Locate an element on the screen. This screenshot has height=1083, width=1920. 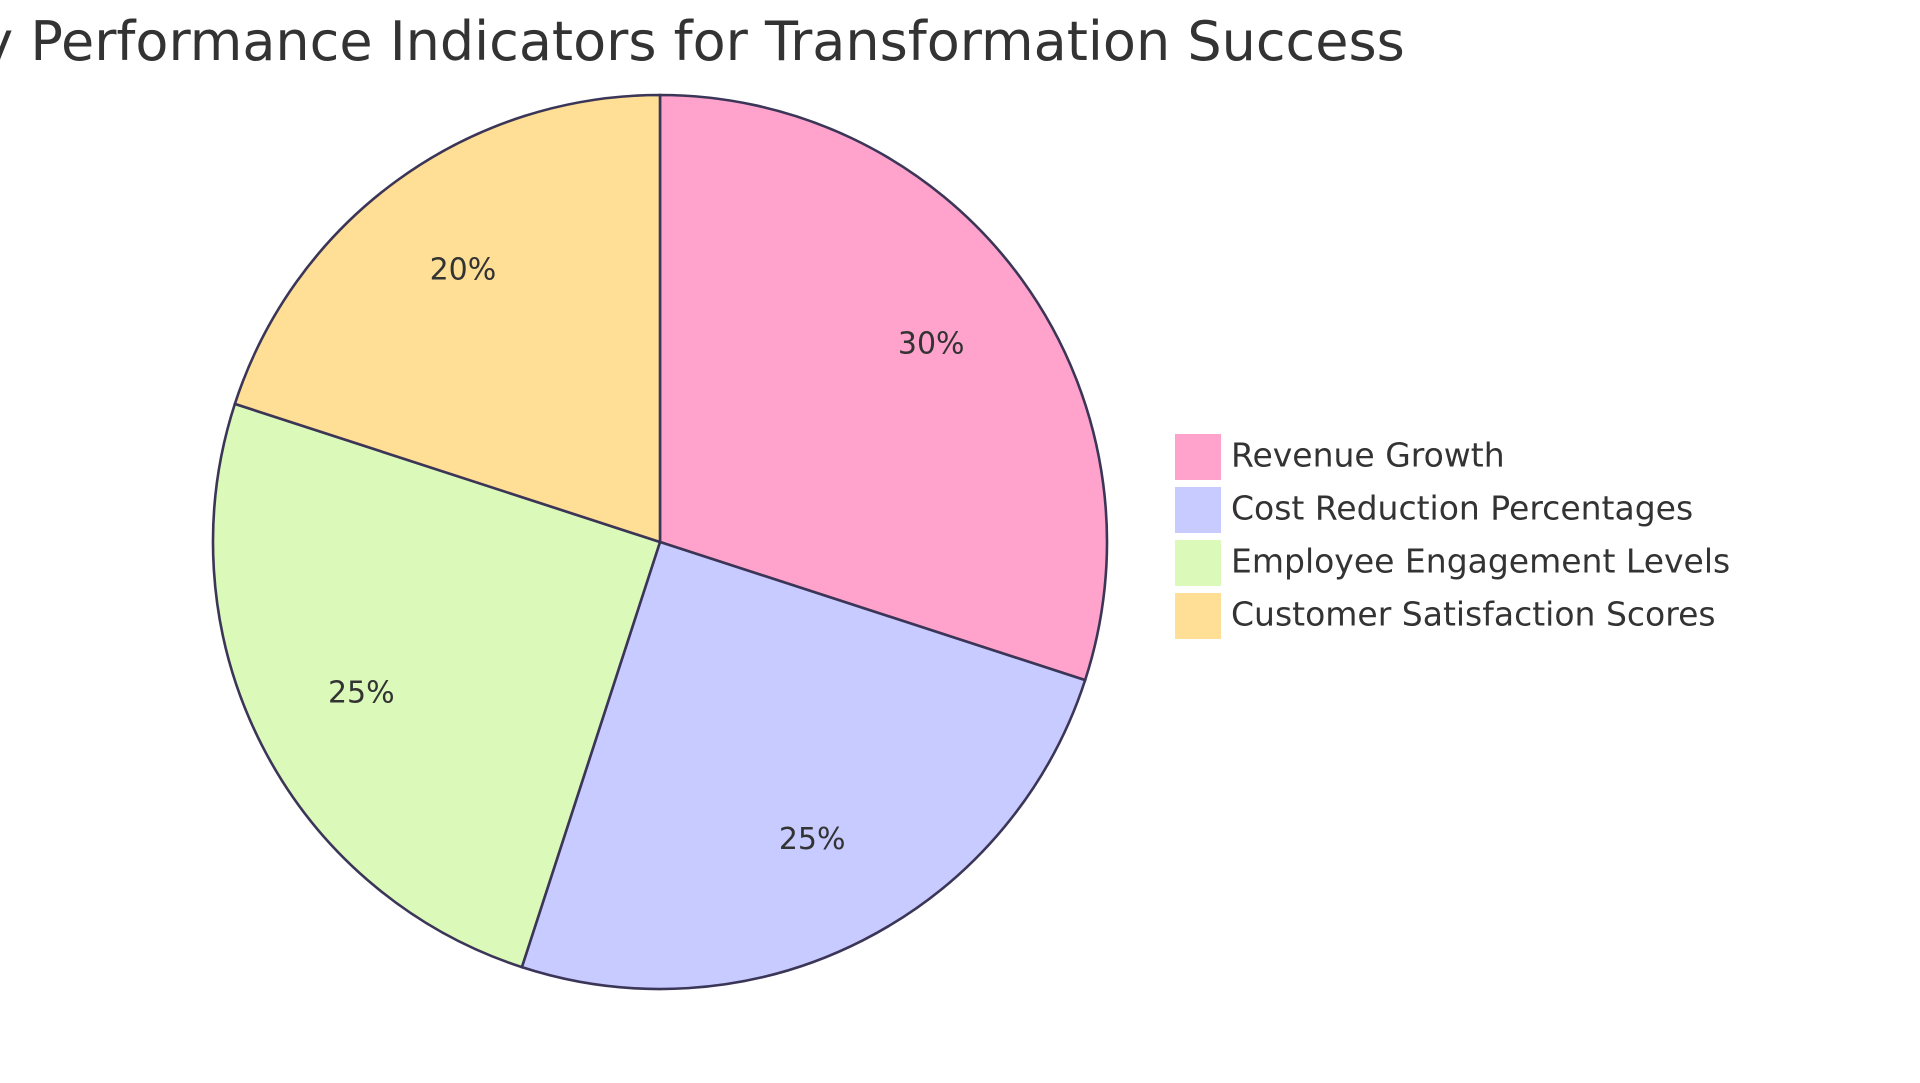
legend-item-customer-satisfaction-scores: Customer Satisfaction Scores is located at coordinates (1445, 616).